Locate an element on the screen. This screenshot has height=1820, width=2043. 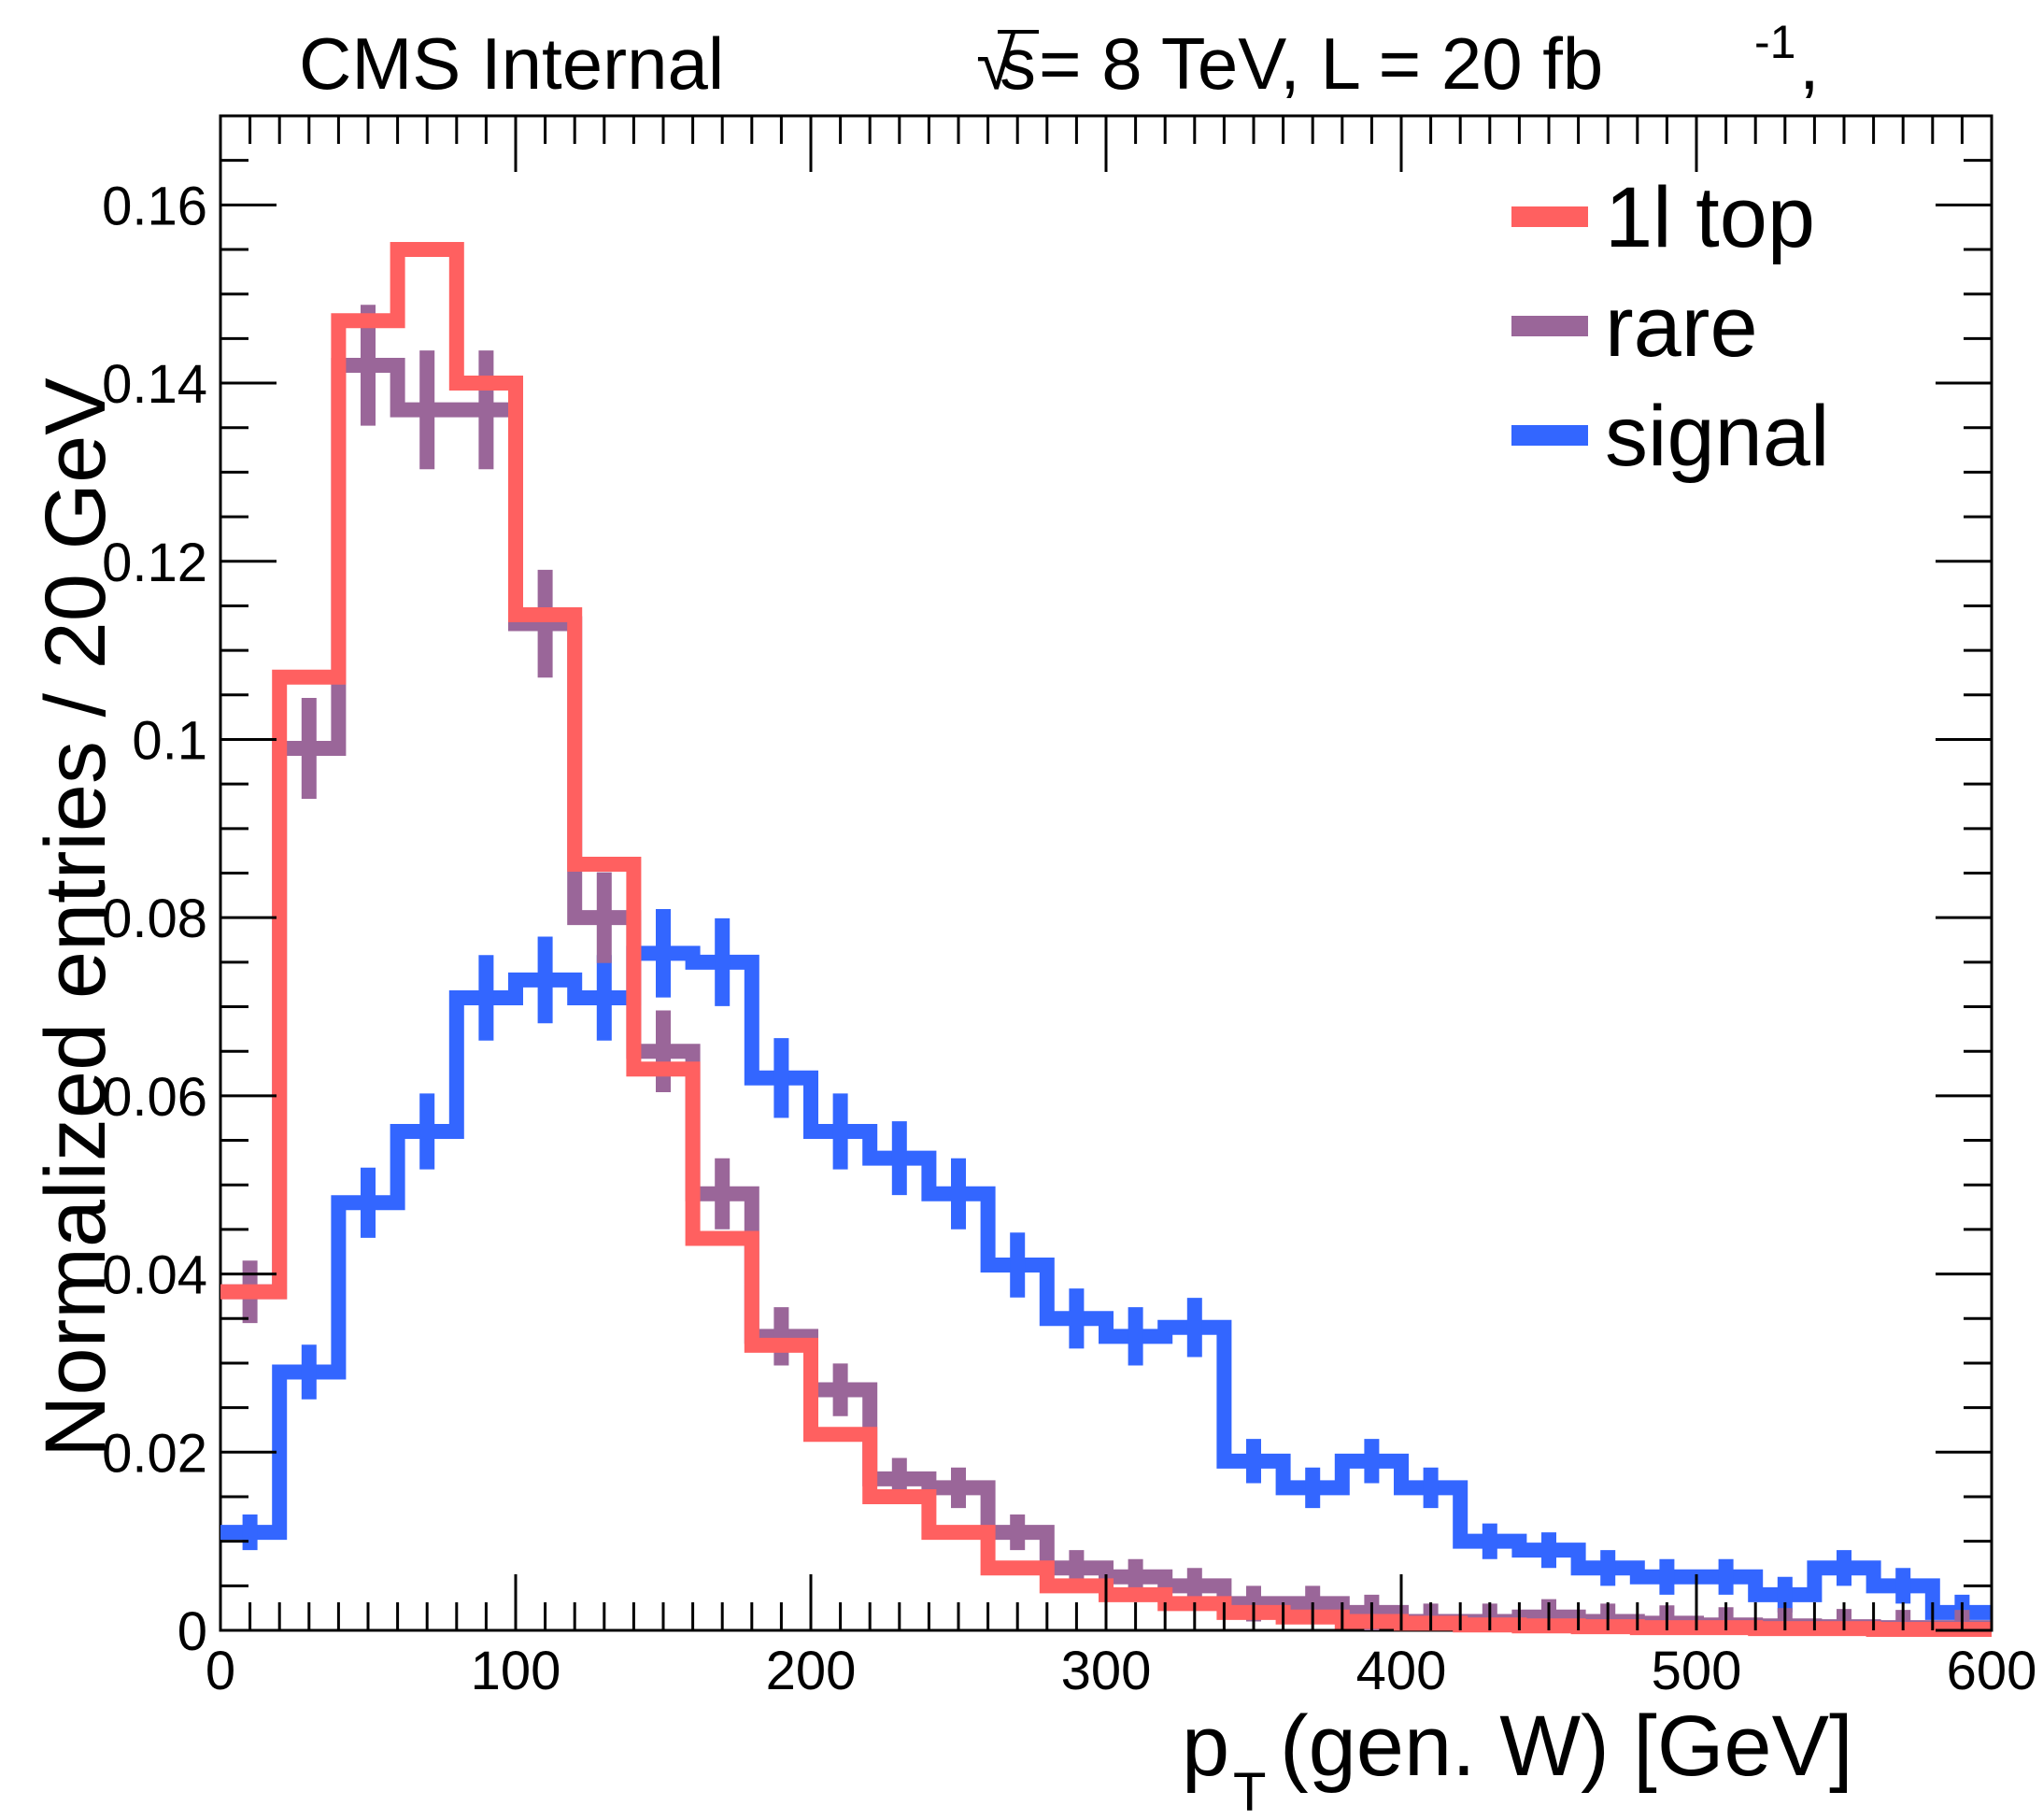
y-tick-label: 0.16 is located at coordinates (154, 206).